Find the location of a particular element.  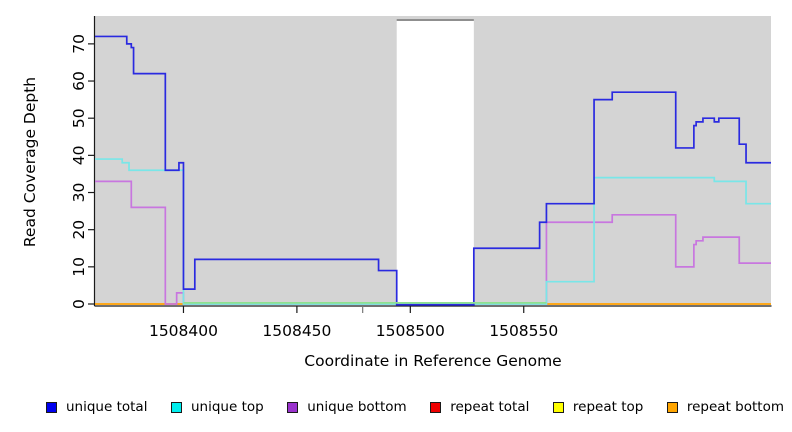

y-tick-label: 20 is located at coordinates (79, 230).